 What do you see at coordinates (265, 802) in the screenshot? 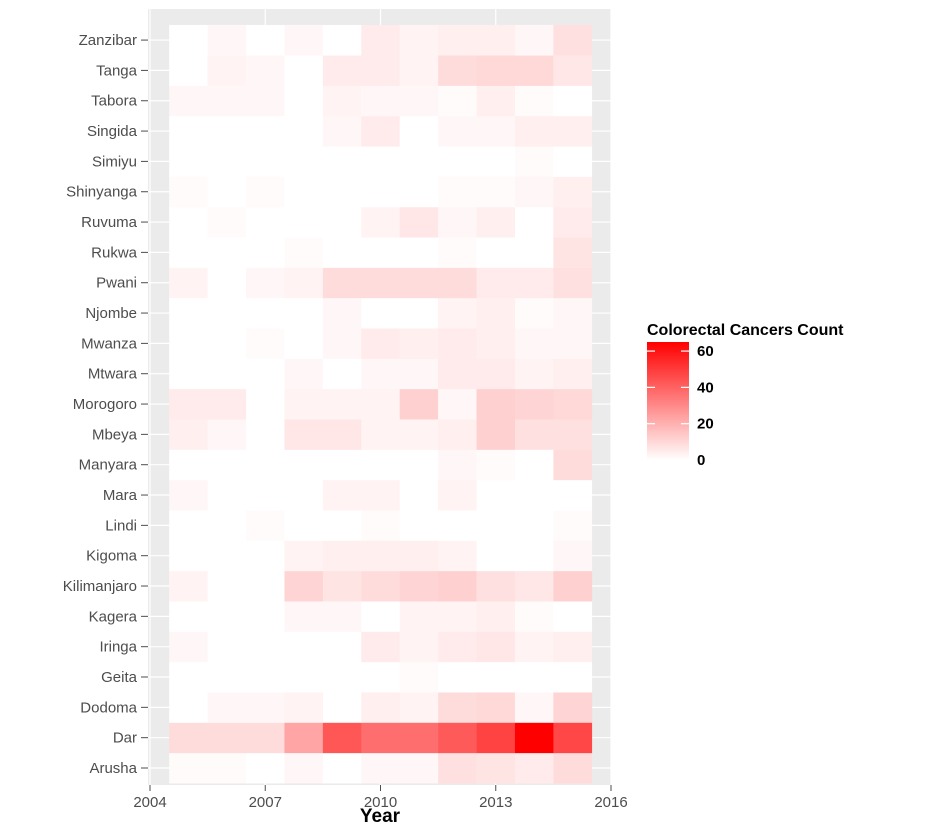
I see `x-tick-label: 2007` at bounding box center [265, 802].